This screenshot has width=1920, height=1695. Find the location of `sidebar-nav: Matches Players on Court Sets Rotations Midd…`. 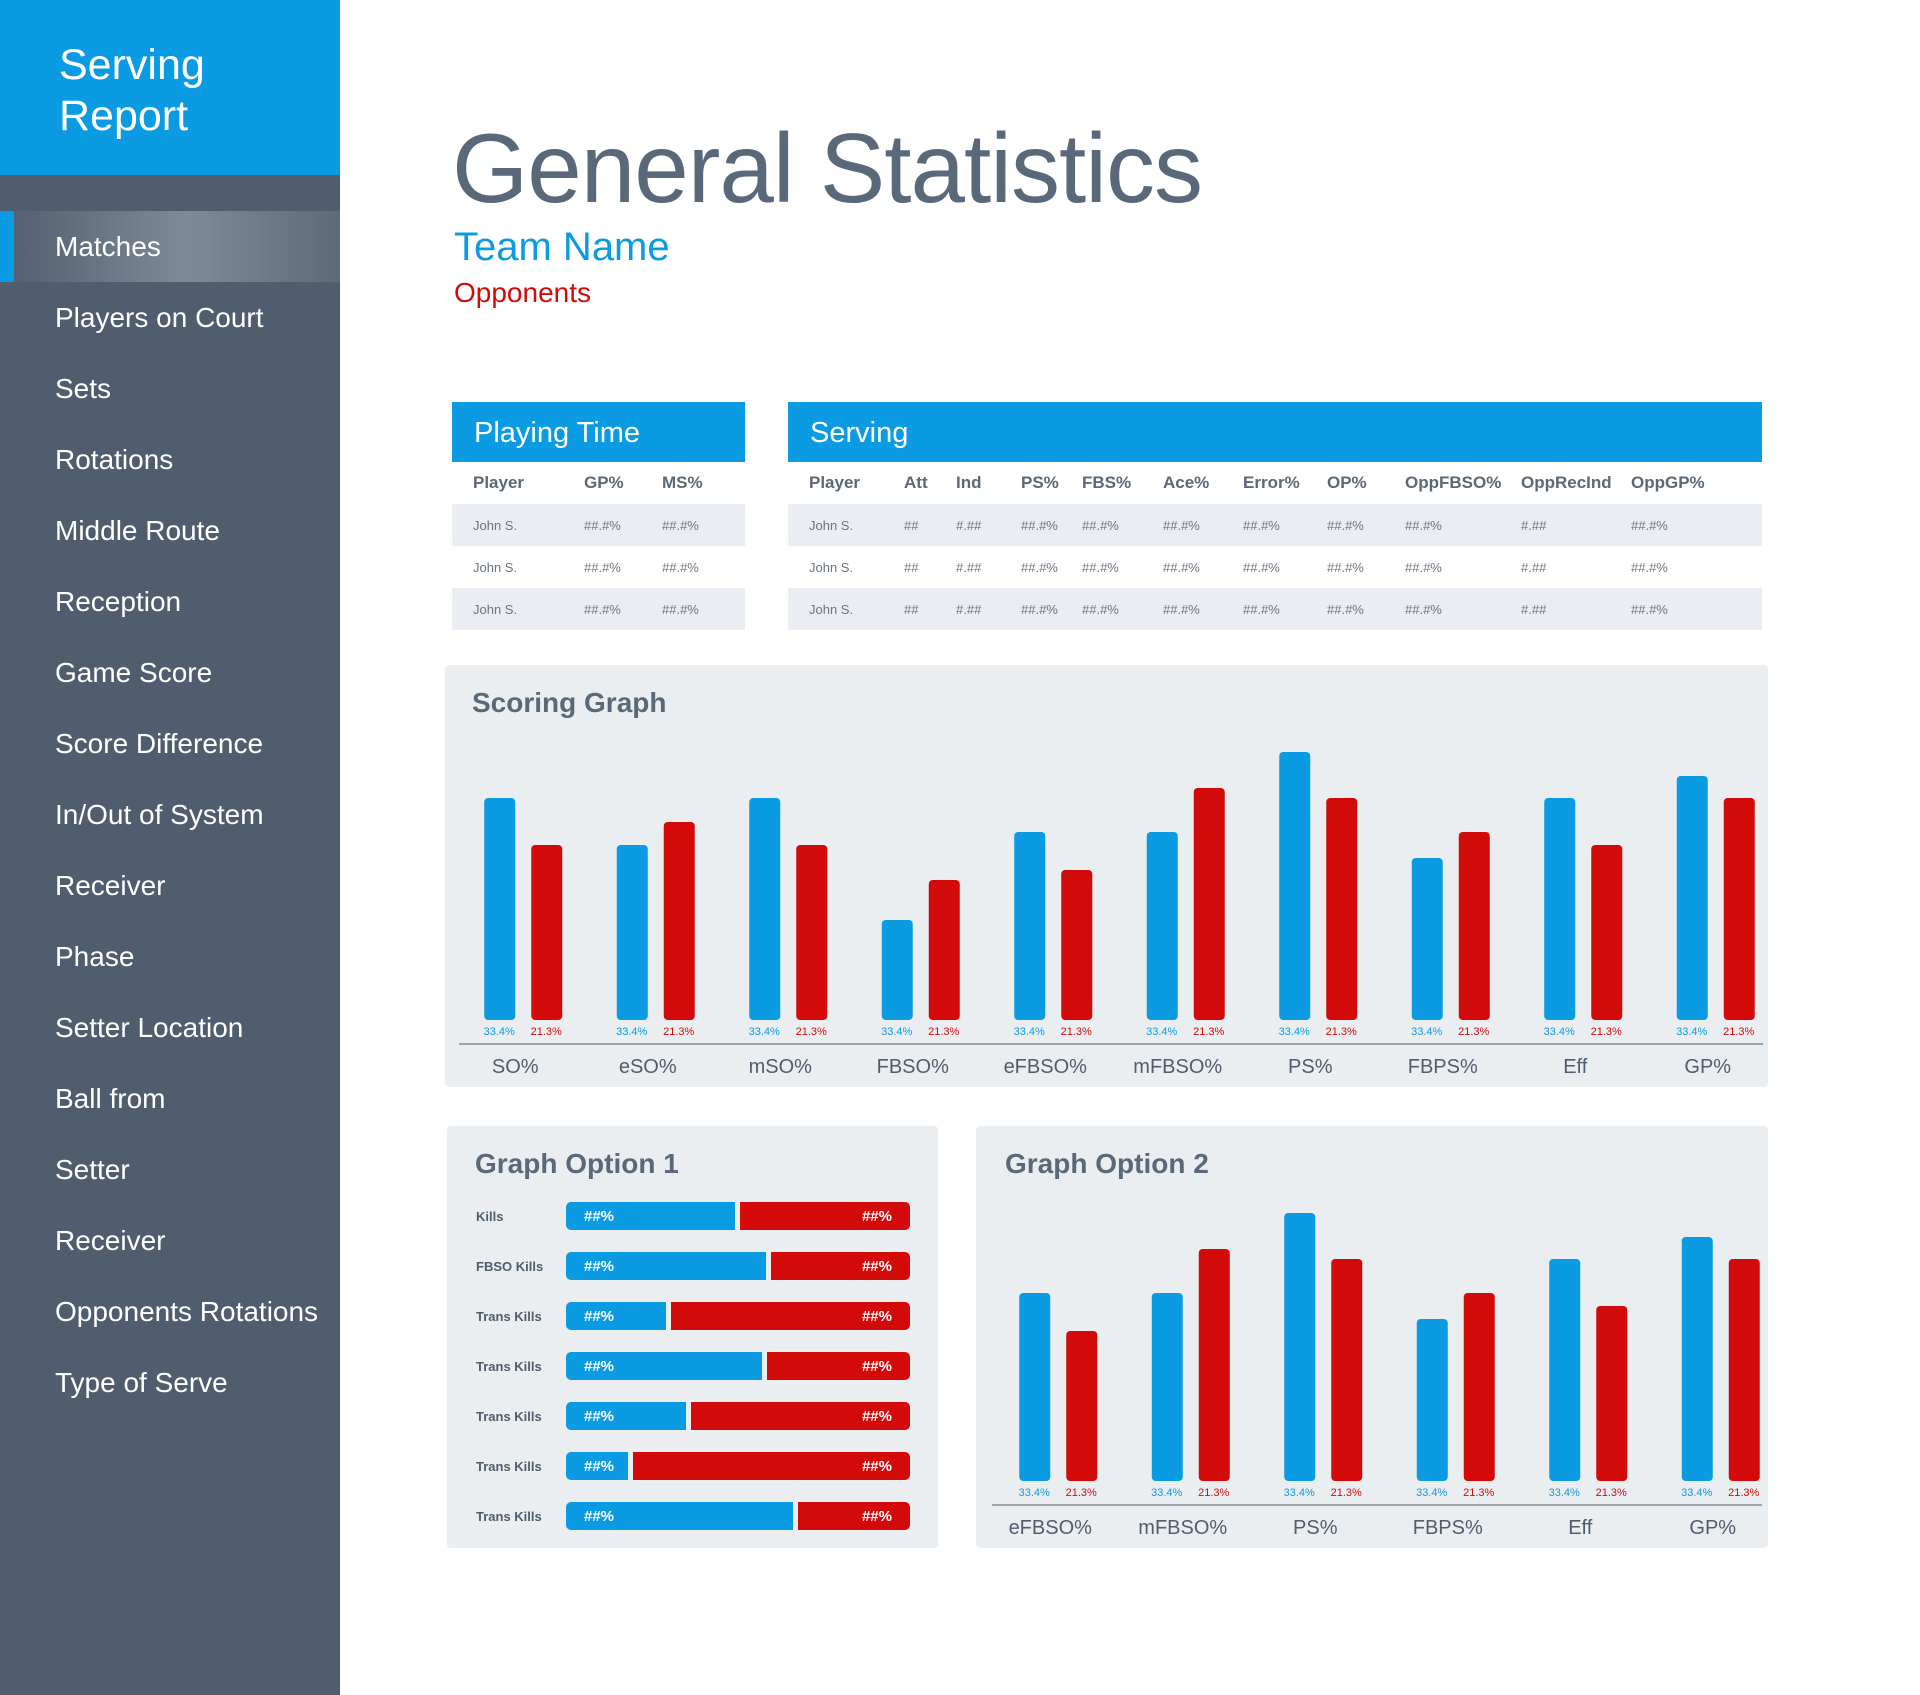

sidebar-nav: Matches Players on Court Sets Rotations Midd… is located at coordinates (170, 814).